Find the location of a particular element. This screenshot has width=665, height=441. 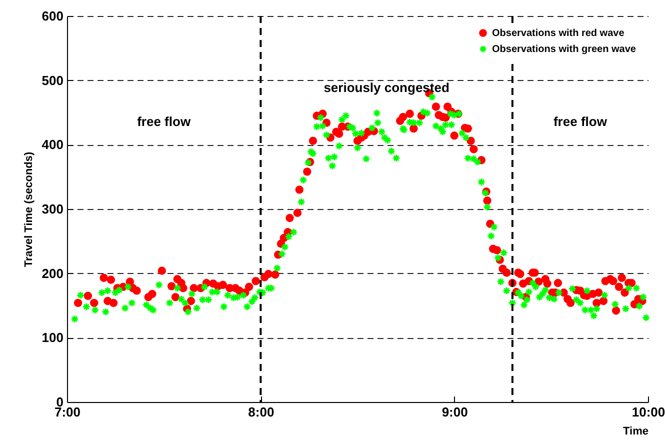

x-tick-label: 8:00 is located at coordinates (261, 412).